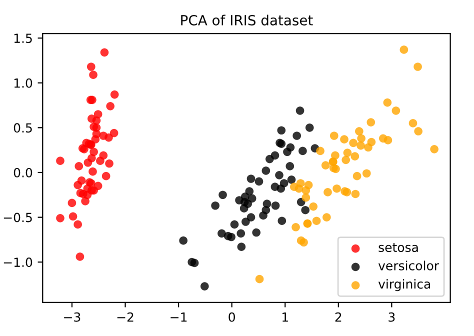 The width and height of the screenshot is (474, 336). Describe the element at coordinates (398, 247) in the screenshot. I see `legend-label: setosa` at that location.